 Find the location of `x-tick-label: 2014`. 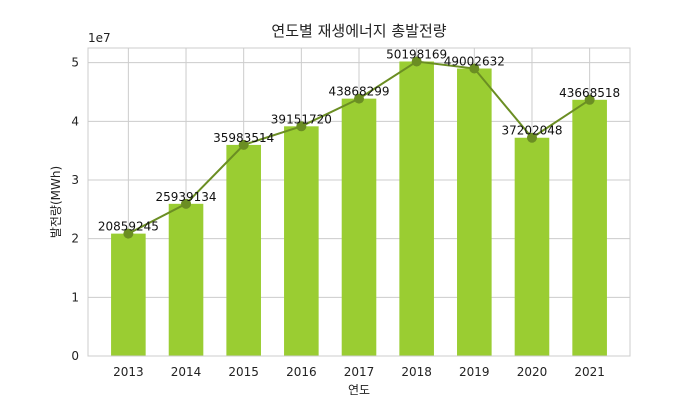

x-tick-label: 2014 is located at coordinates (186, 372).